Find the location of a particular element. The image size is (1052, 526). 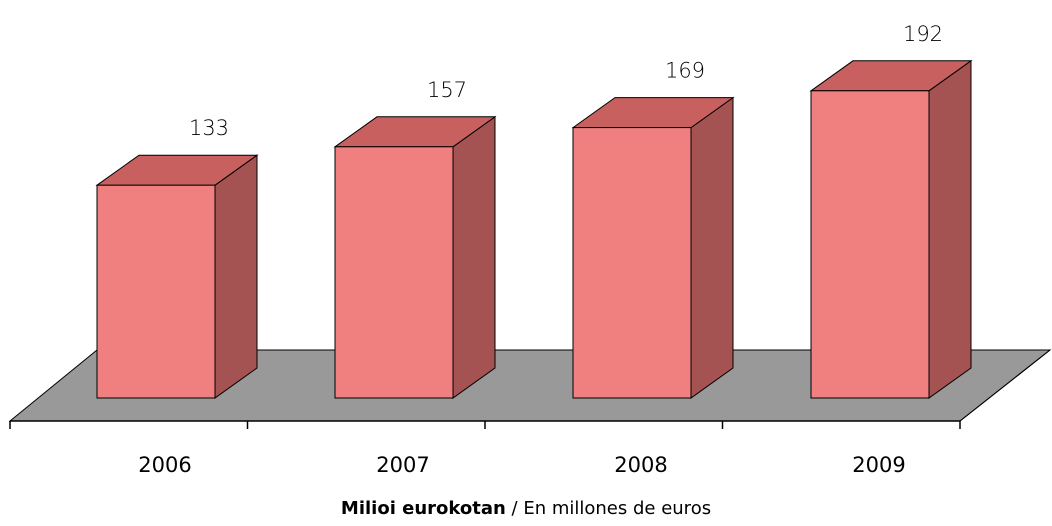

data-label: 133 is located at coordinates (209, 128).